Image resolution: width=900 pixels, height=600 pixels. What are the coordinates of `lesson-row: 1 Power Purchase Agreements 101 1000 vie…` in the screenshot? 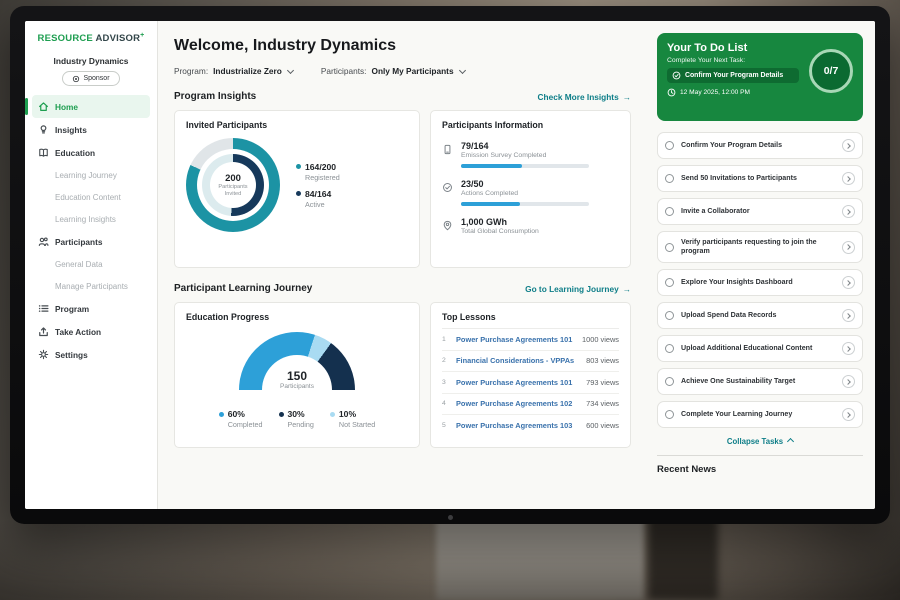 It's located at (530, 340).